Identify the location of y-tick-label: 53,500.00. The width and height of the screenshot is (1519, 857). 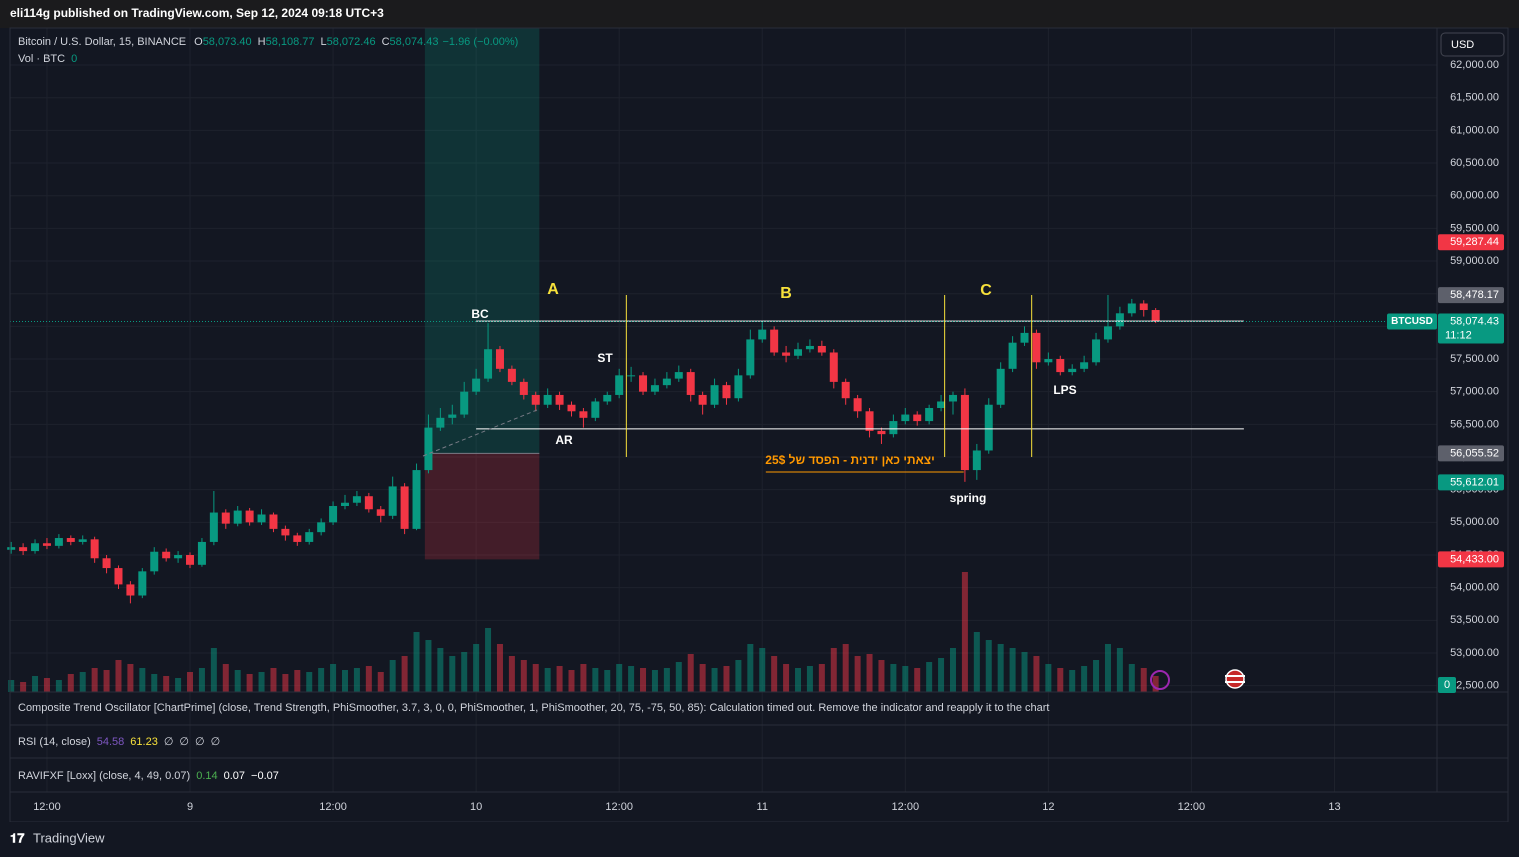
(1474, 620).